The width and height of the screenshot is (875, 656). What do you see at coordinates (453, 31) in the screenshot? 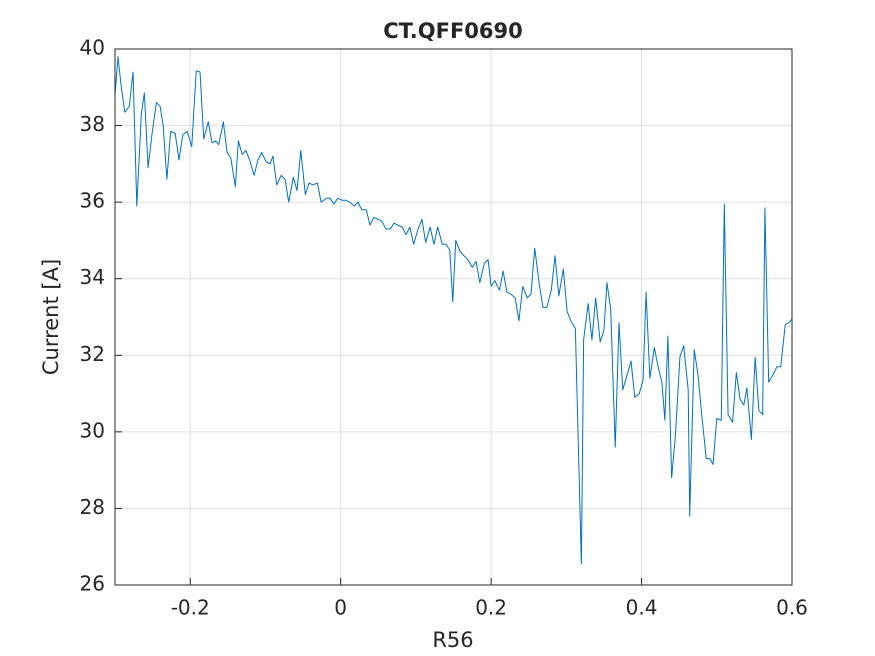
I see `chart-title: CT.QFF0690` at bounding box center [453, 31].